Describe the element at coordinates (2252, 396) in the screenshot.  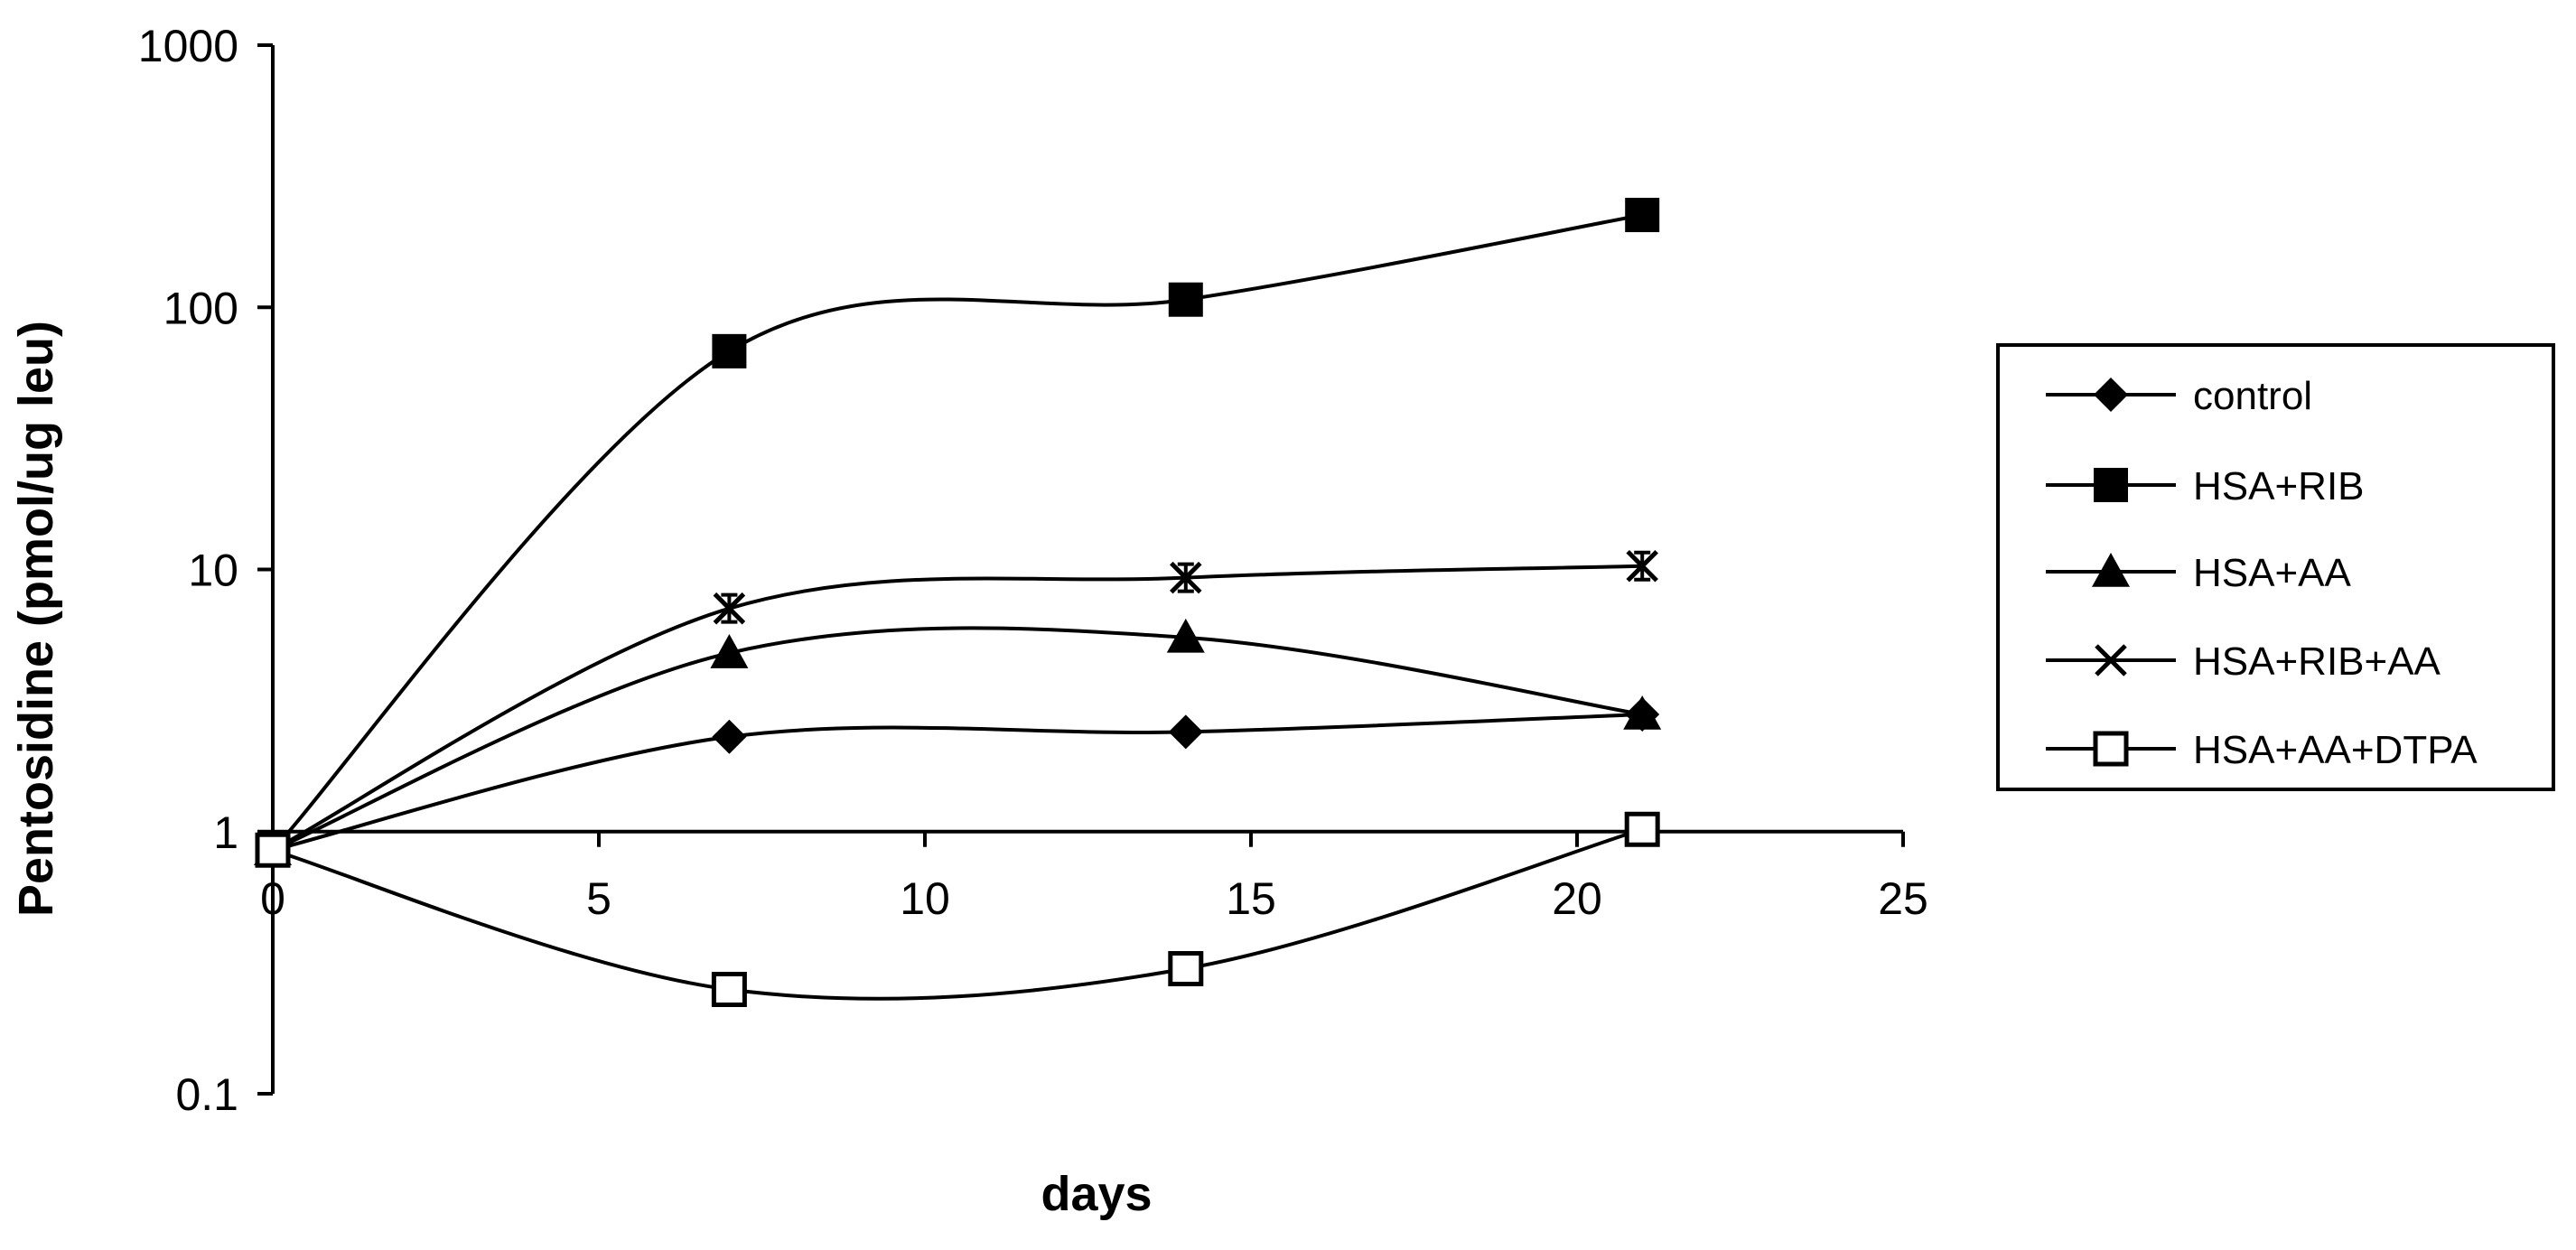
I see `legend-label-control: control` at that location.